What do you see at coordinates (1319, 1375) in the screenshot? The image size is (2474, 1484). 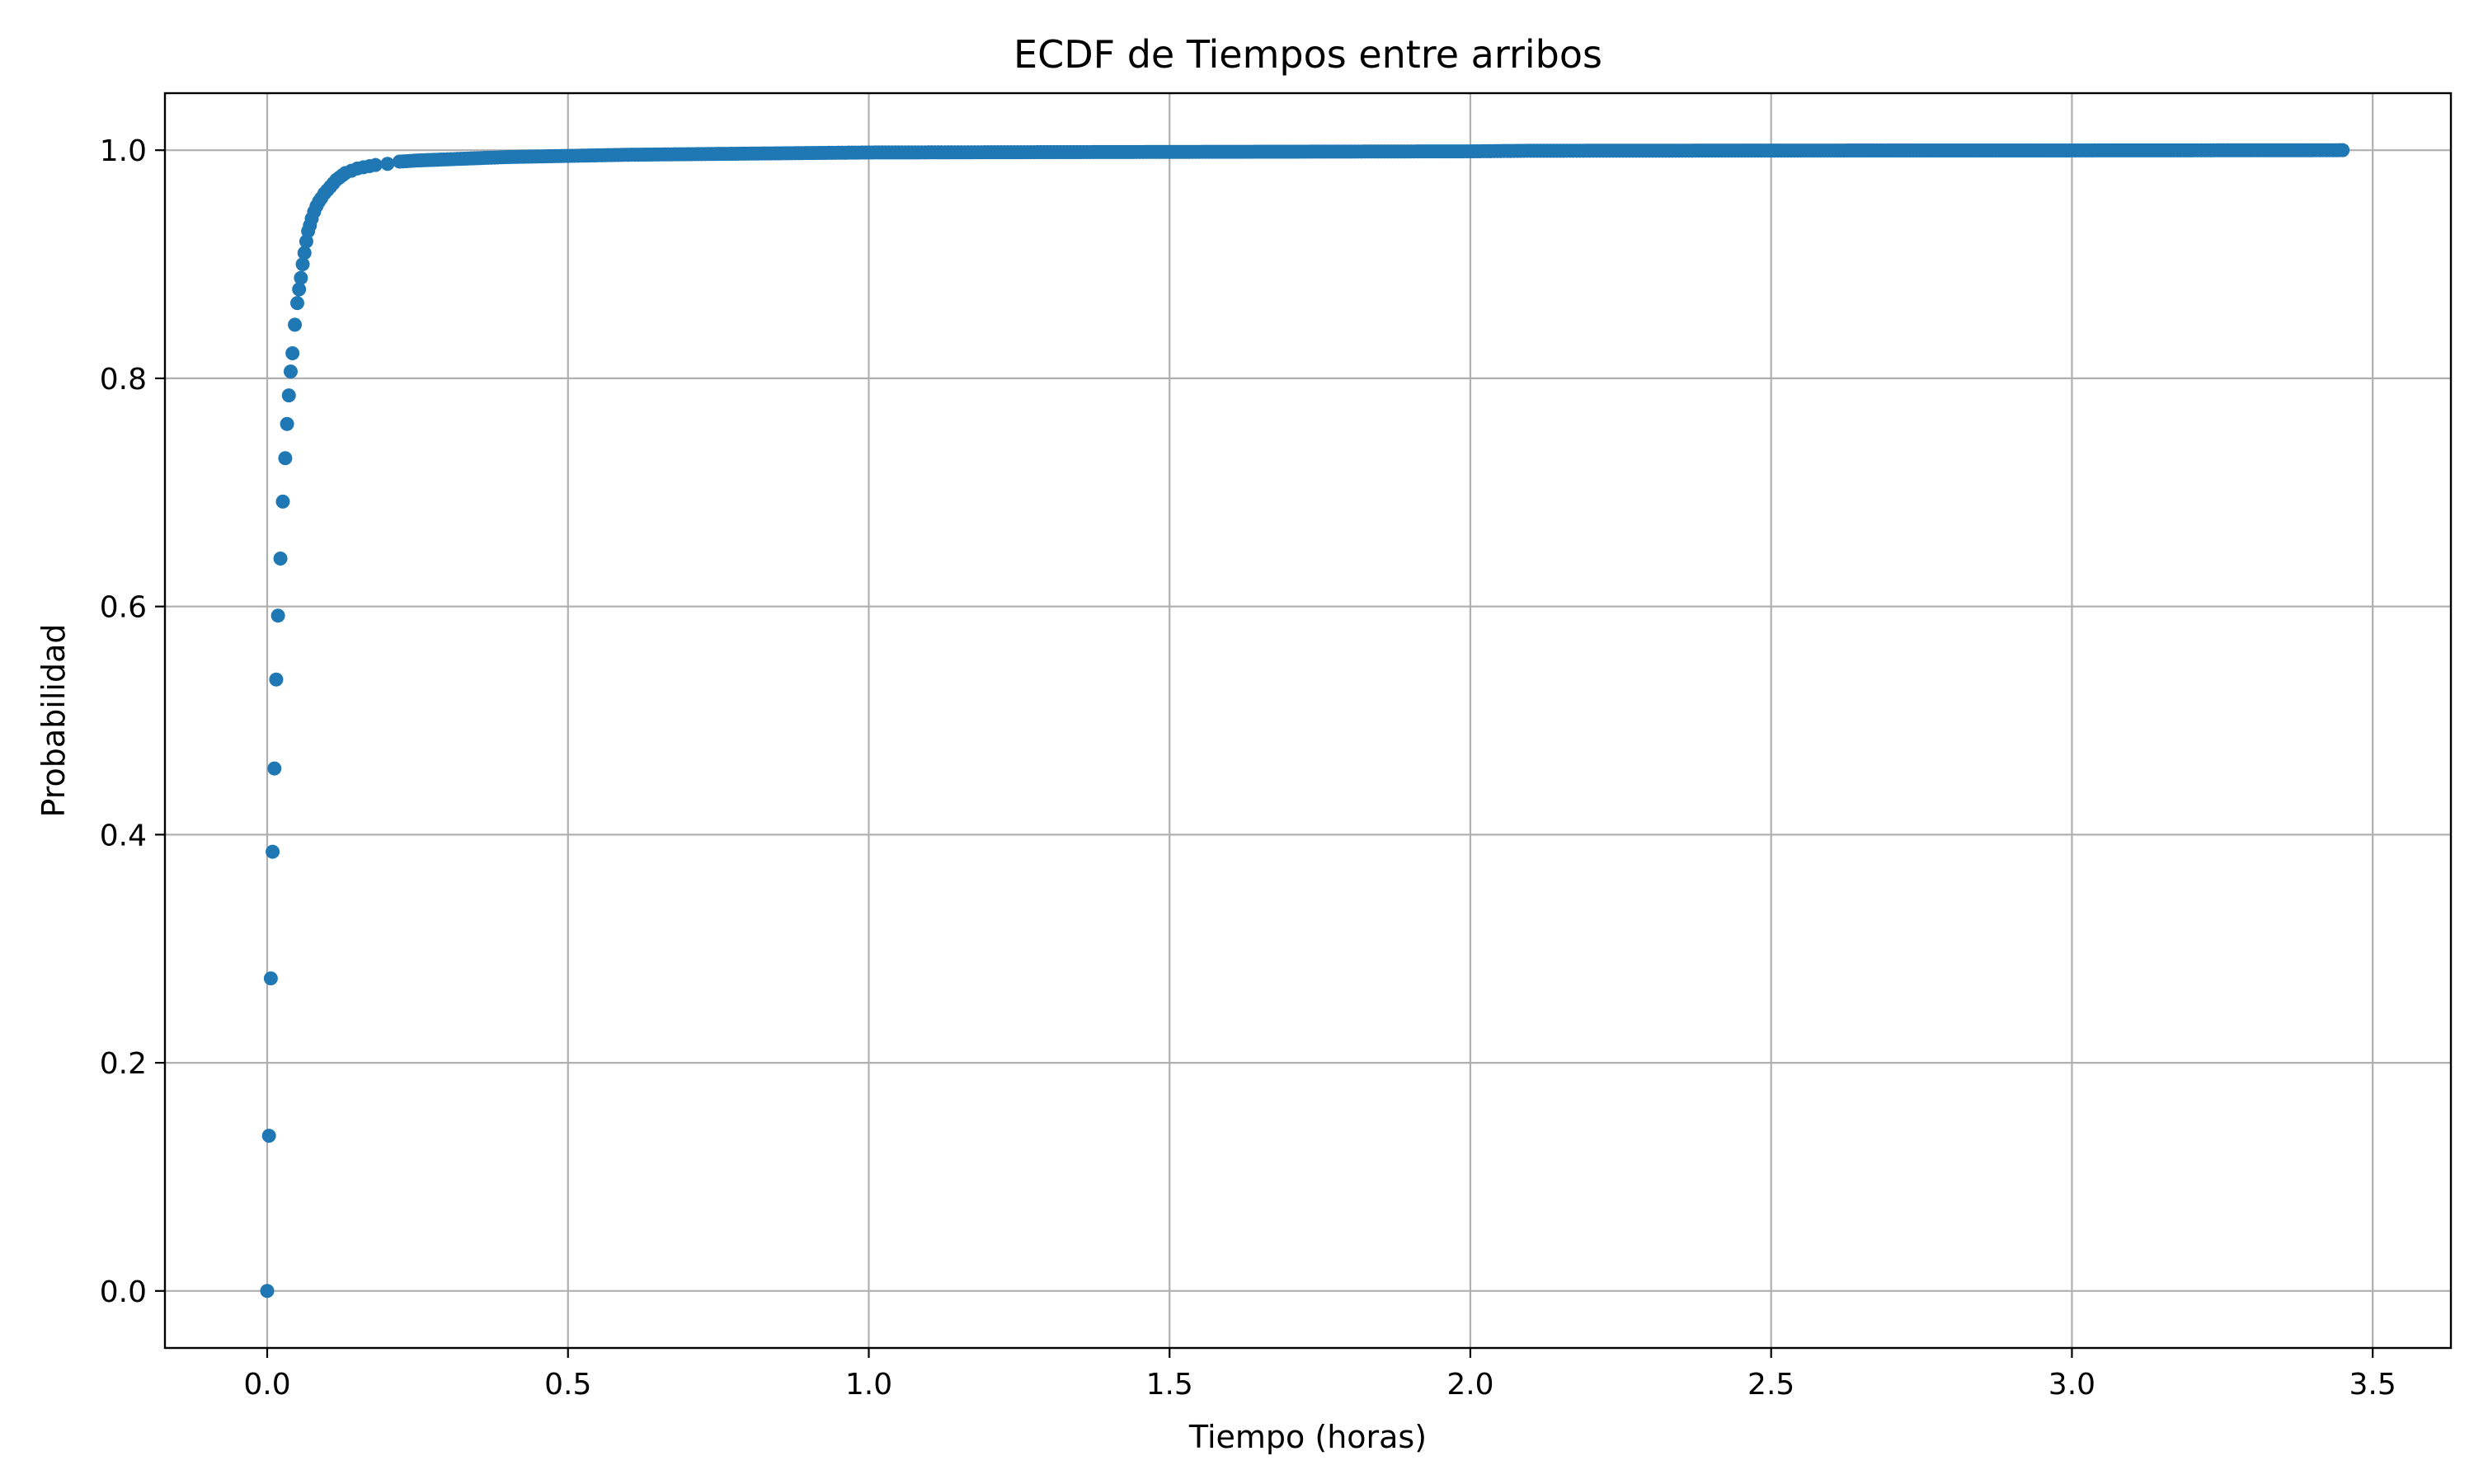 I see `x-axis-ticks: 0.0 0.5 1.0 1.5 2.0 2.5 3.0 3.5` at bounding box center [1319, 1375].